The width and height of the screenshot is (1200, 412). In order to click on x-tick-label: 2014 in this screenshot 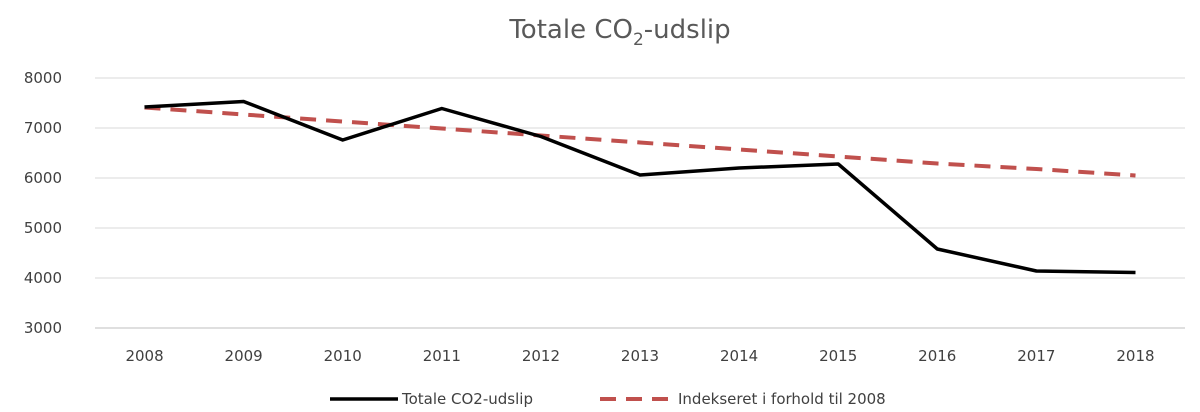, I will do `click(739, 356)`.